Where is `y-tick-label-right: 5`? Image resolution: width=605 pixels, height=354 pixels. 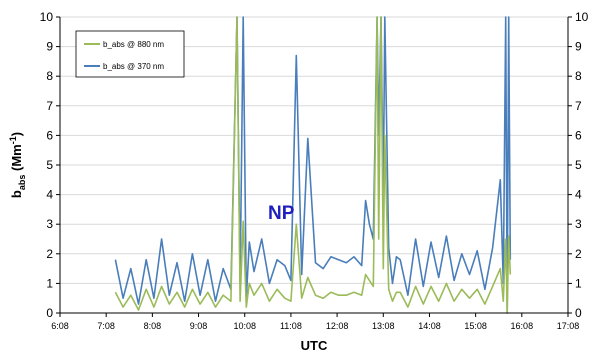 y-tick-label-right: 5 is located at coordinates (578, 165).